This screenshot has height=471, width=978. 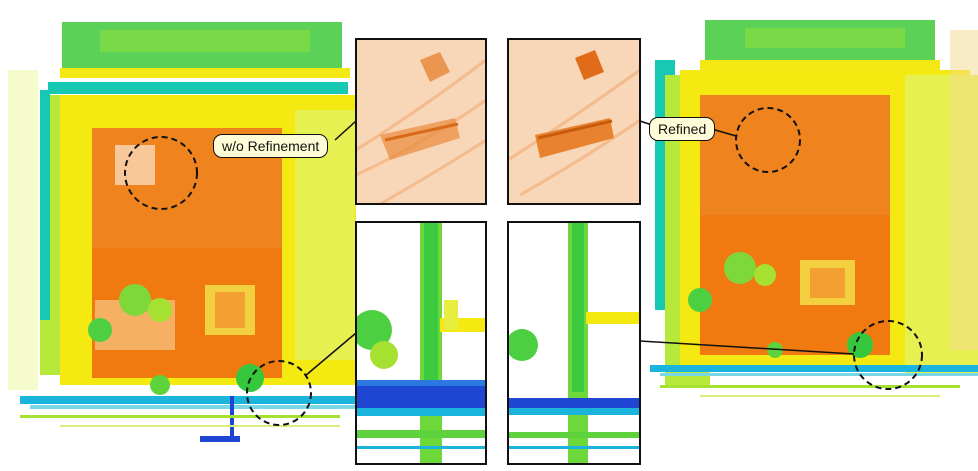 What do you see at coordinates (781, 355) in the screenshot?
I see `callout-right-bottom` at bounding box center [781, 355].